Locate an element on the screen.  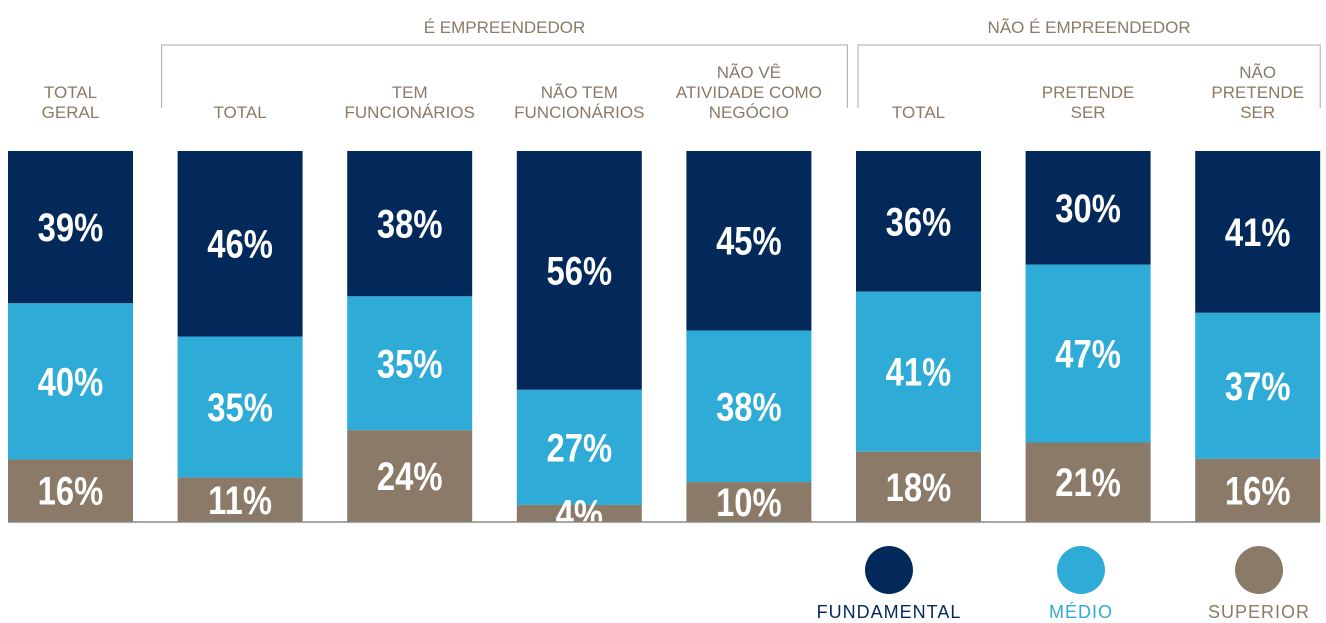
category-label: NÃO VÊ is located at coordinates (749, 72).